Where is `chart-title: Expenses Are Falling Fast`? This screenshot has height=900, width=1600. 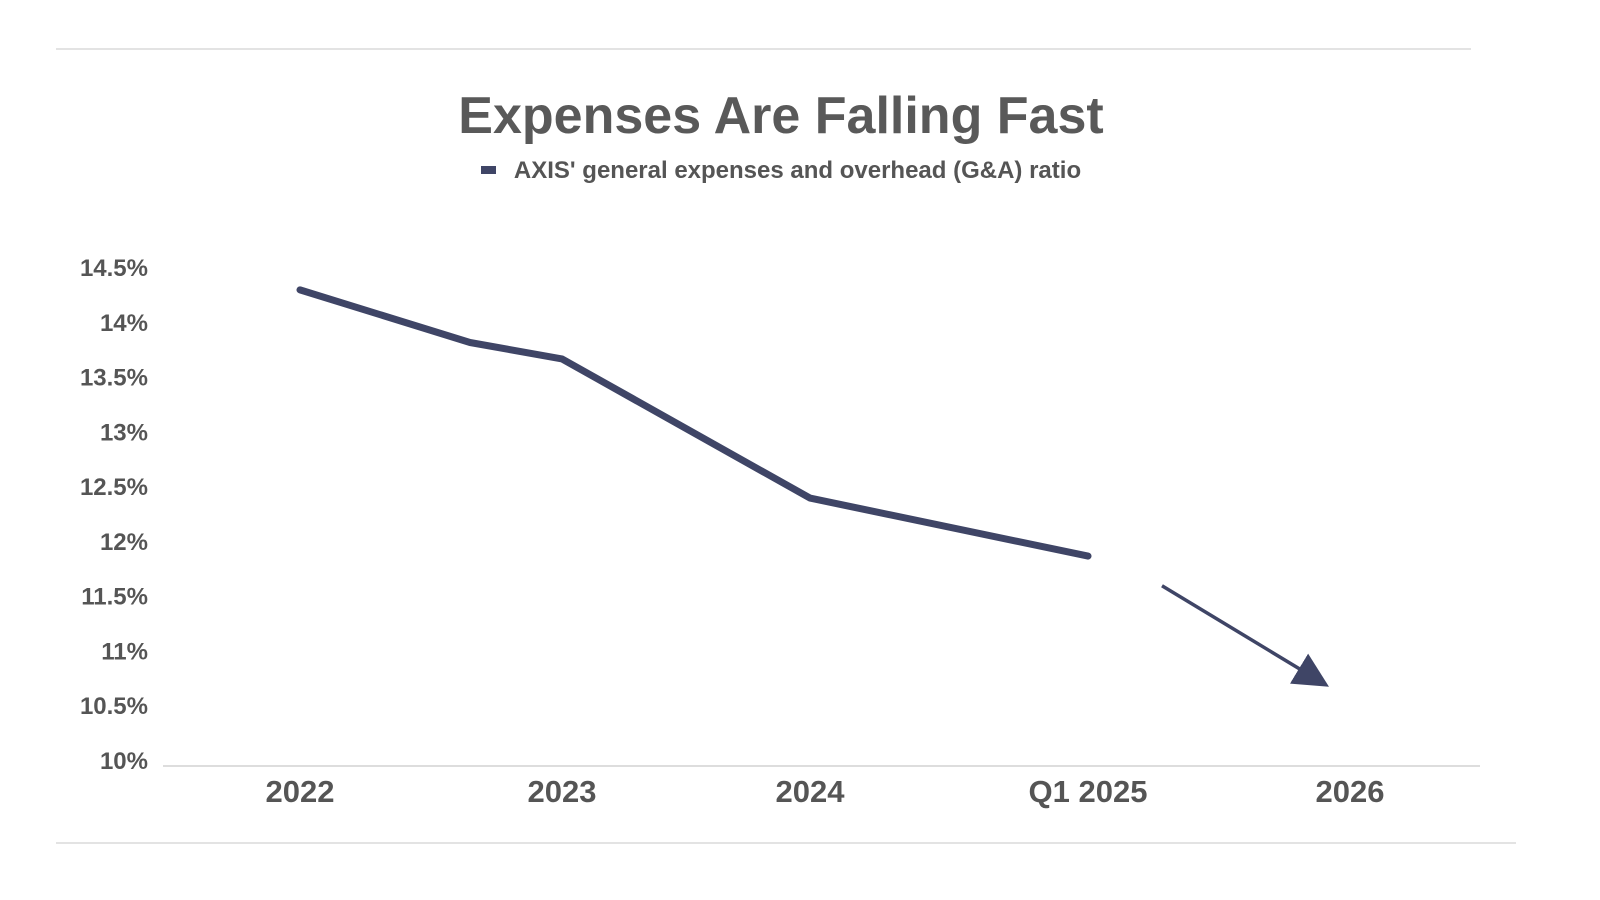
chart-title: Expenses Are Falling Fast is located at coordinates (781, 116).